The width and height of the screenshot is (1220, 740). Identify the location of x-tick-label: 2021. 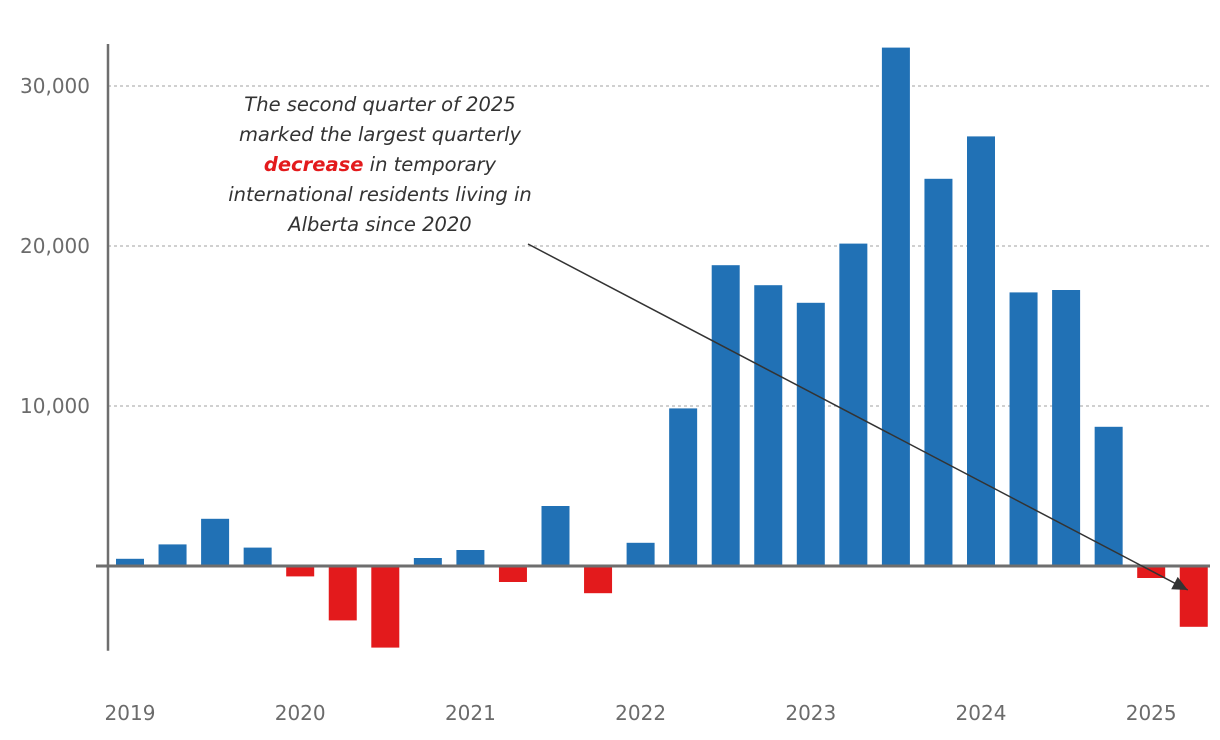
(470, 713).